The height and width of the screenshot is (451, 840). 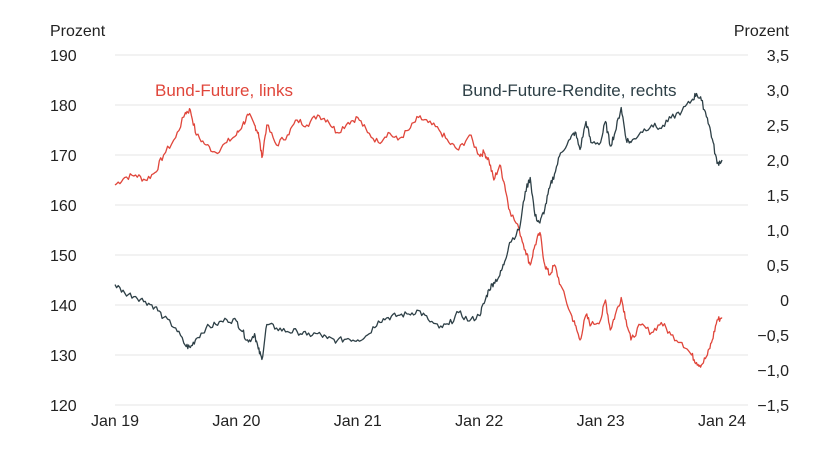 I want to click on y-left-tick-label: 150, so click(x=63, y=256).